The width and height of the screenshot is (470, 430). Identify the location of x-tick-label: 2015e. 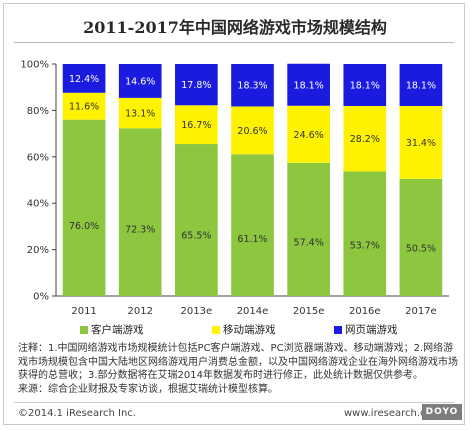
(309, 311).